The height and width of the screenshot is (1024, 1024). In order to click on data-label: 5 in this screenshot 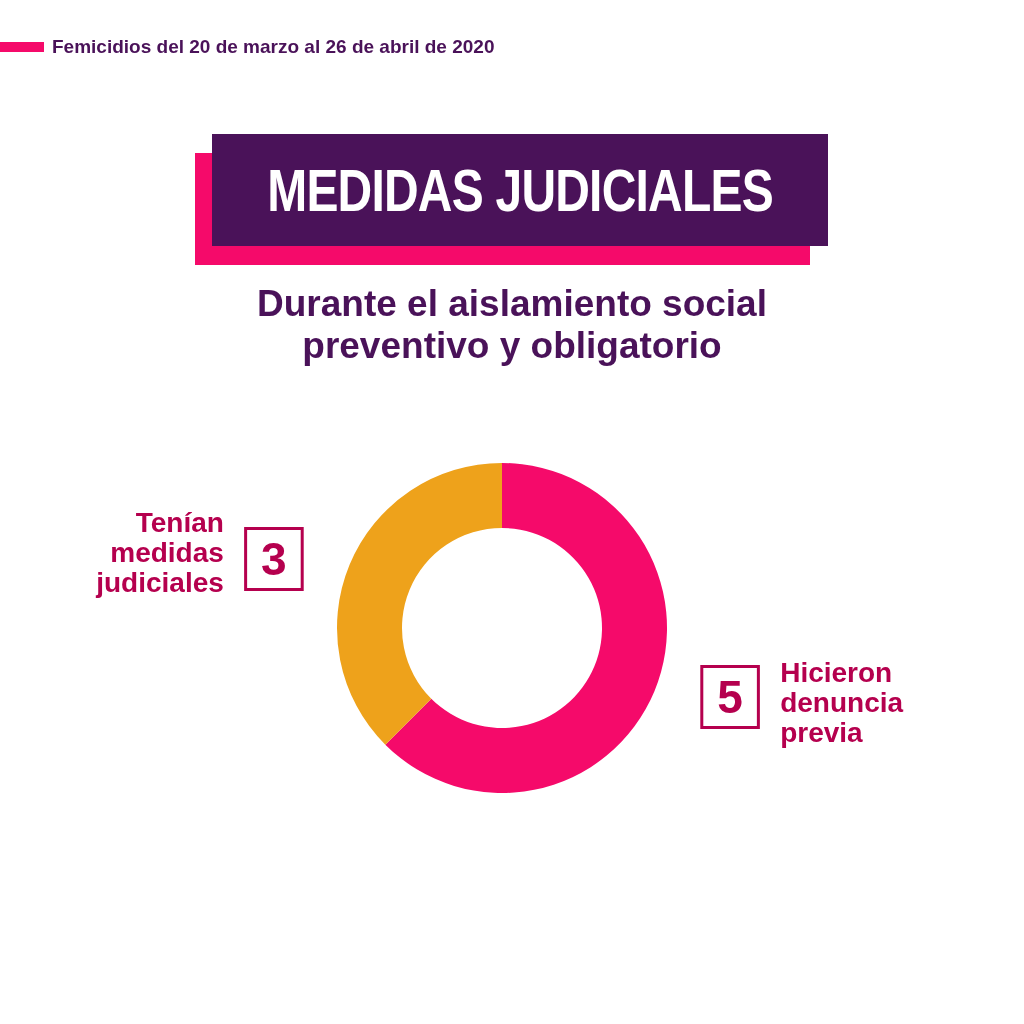, I will do `click(730, 696)`.